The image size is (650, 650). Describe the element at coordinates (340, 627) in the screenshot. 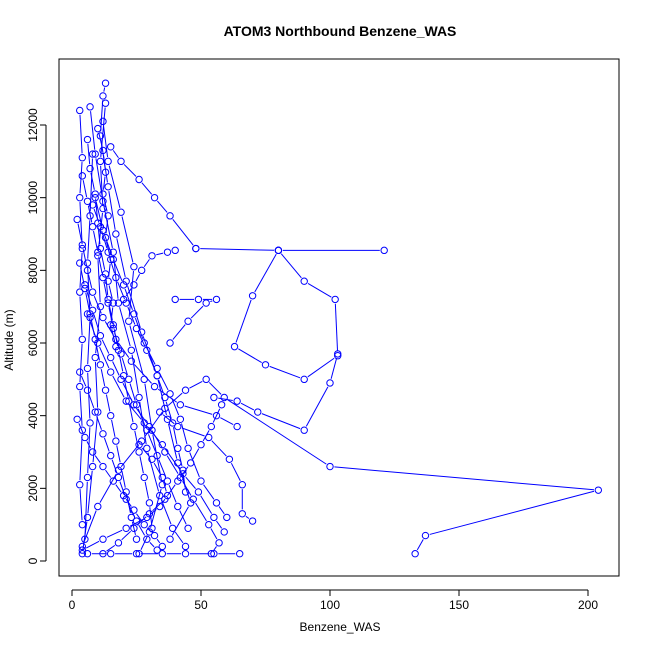

I see `x-axis-label: Benzene_WAS` at that location.